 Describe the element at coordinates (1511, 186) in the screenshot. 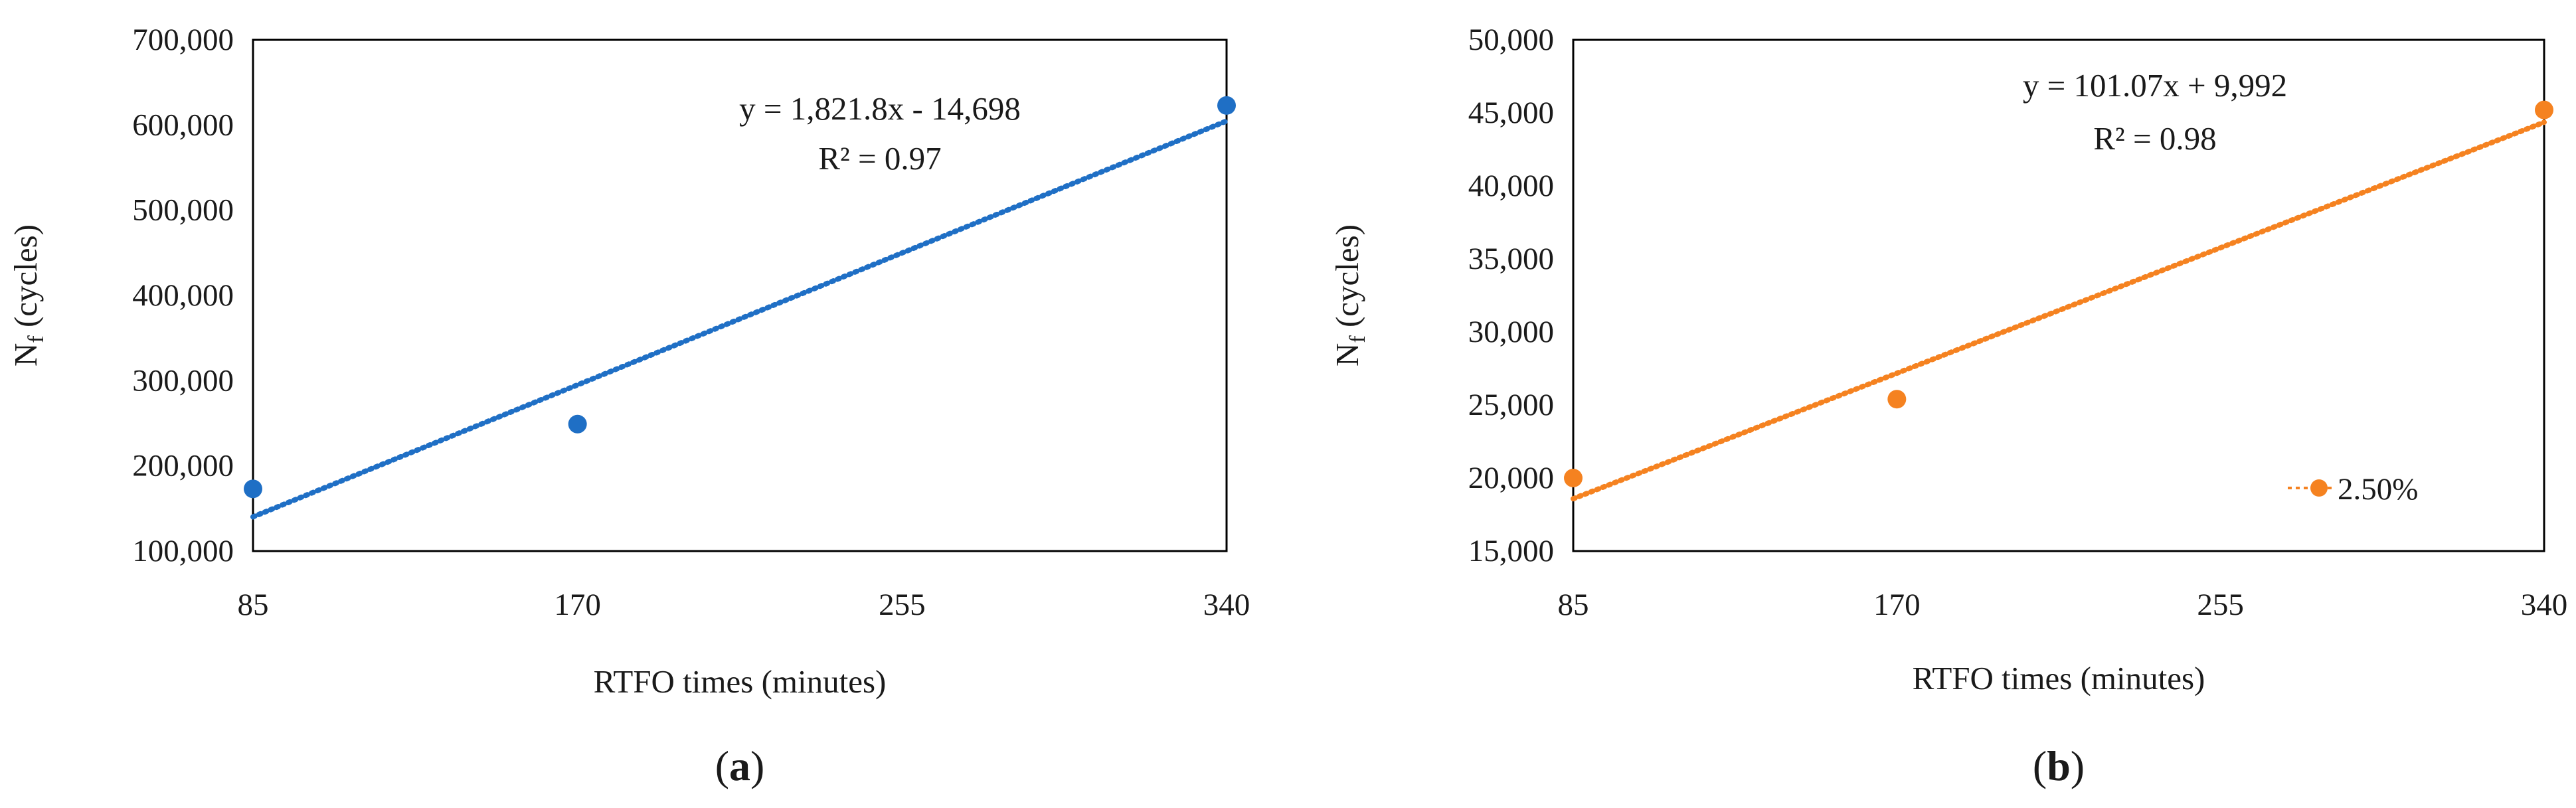

I see `y-tick-label: 40,000` at that location.